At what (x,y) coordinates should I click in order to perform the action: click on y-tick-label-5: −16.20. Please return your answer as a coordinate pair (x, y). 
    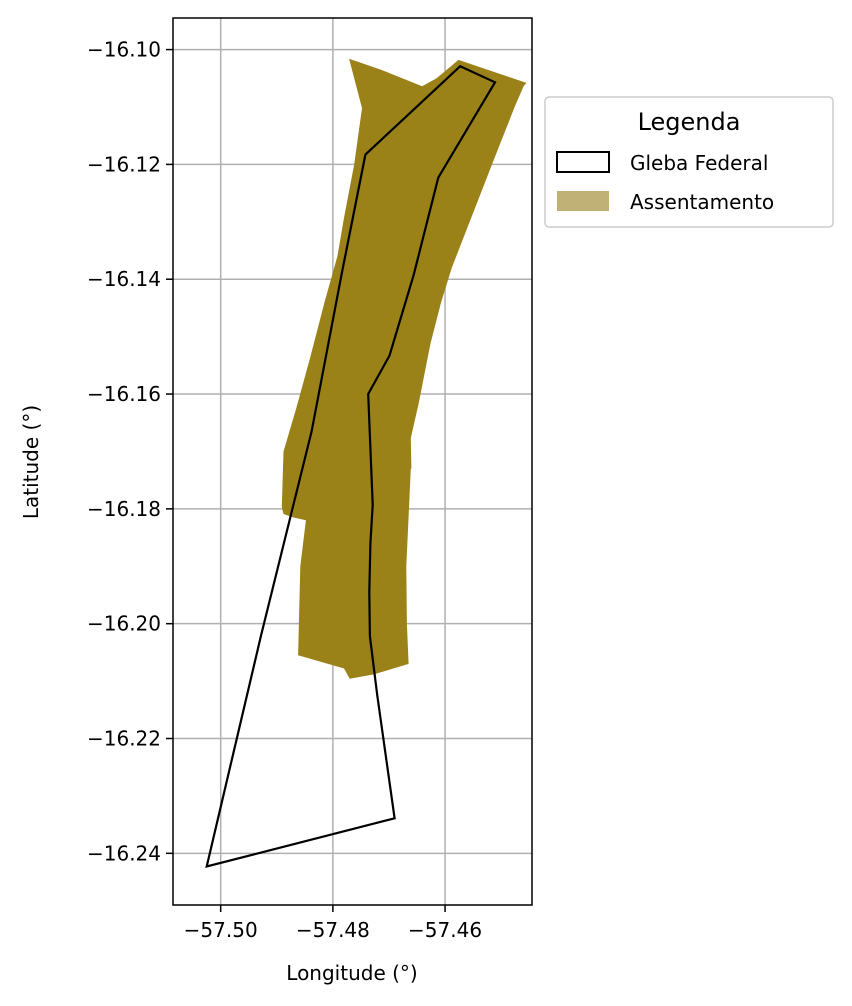
    Looking at the image, I should click on (124, 624).